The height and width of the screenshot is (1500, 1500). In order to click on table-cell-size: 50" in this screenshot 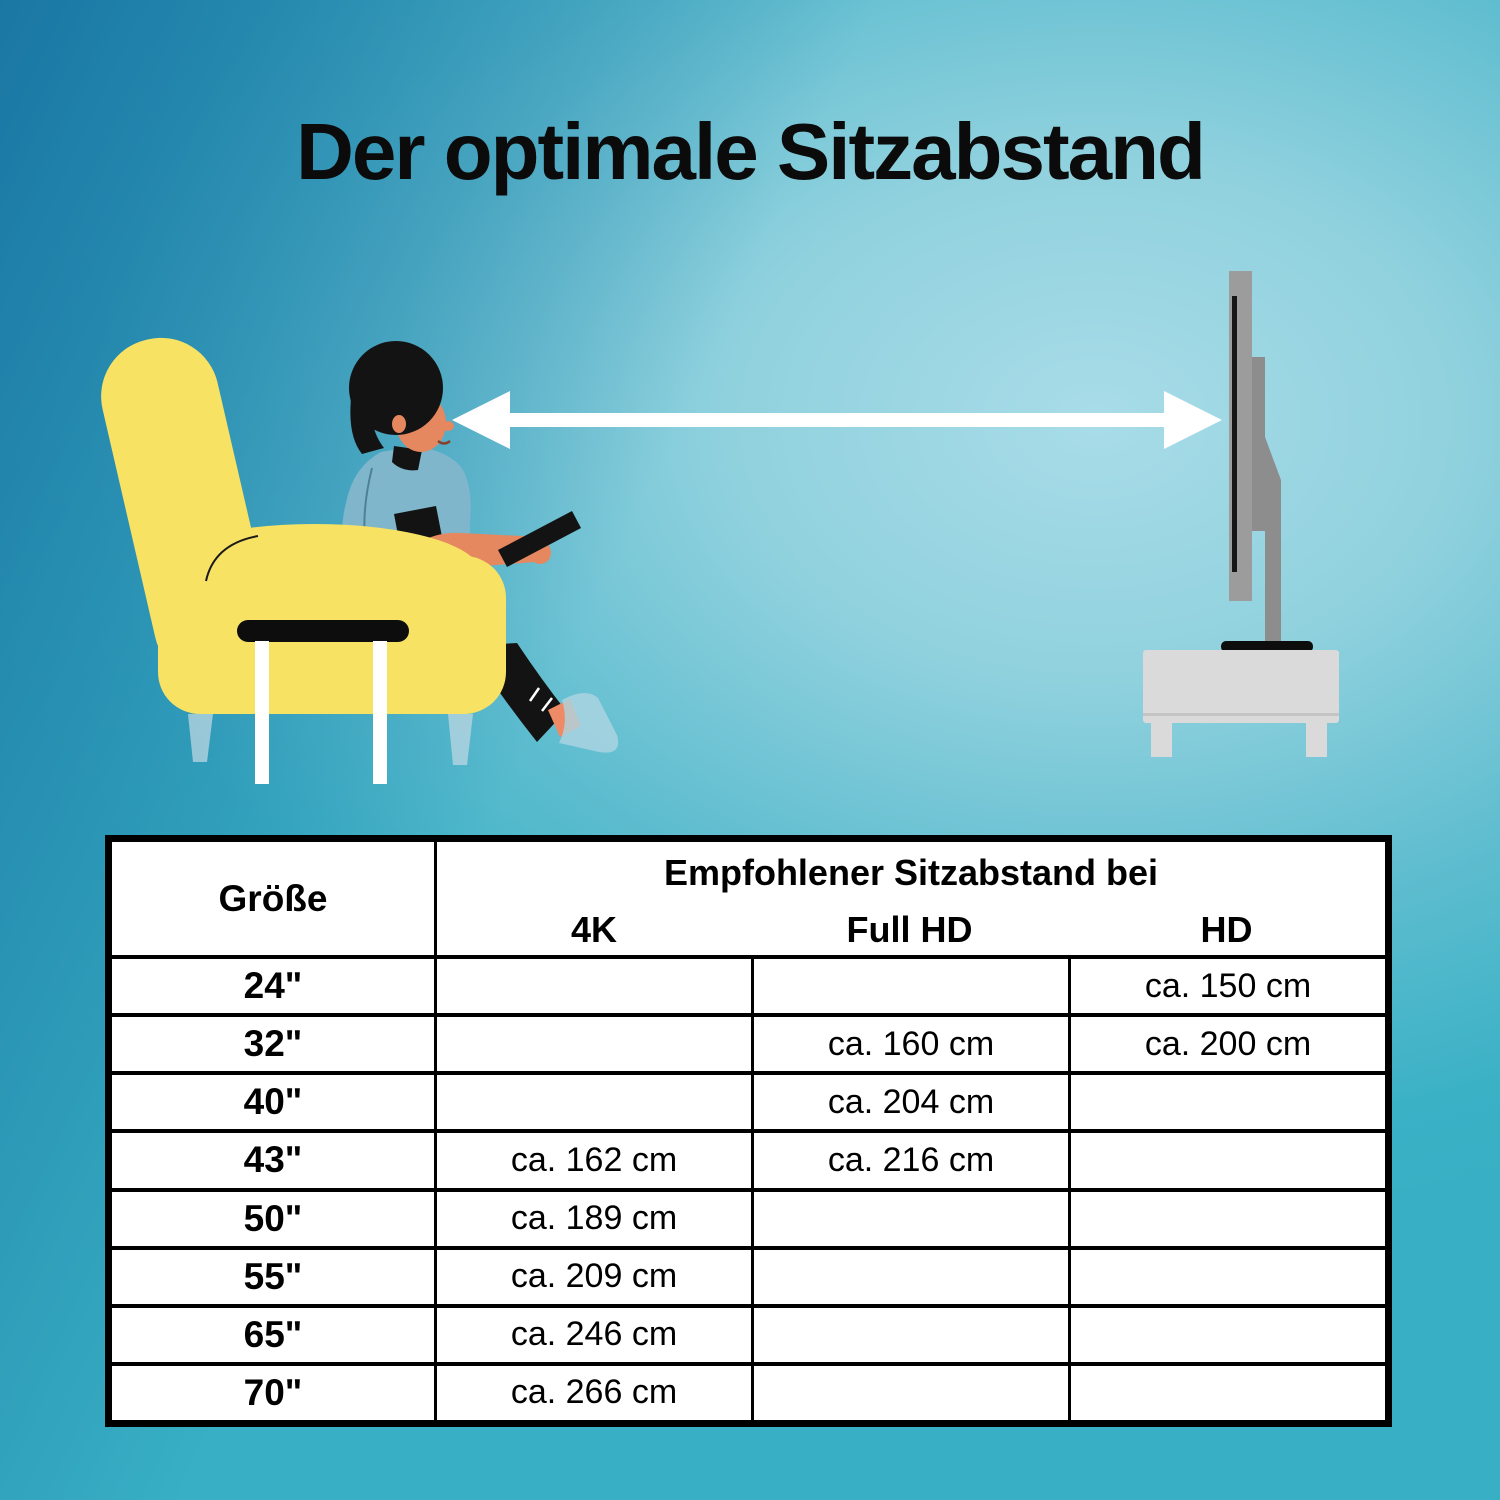, I will do `click(273, 1216)`.